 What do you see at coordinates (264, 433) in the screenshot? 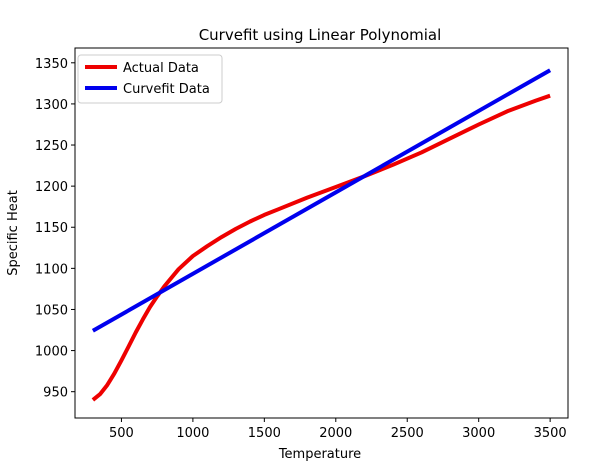
I see `x-tick-label: 1500` at bounding box center [264, 433].